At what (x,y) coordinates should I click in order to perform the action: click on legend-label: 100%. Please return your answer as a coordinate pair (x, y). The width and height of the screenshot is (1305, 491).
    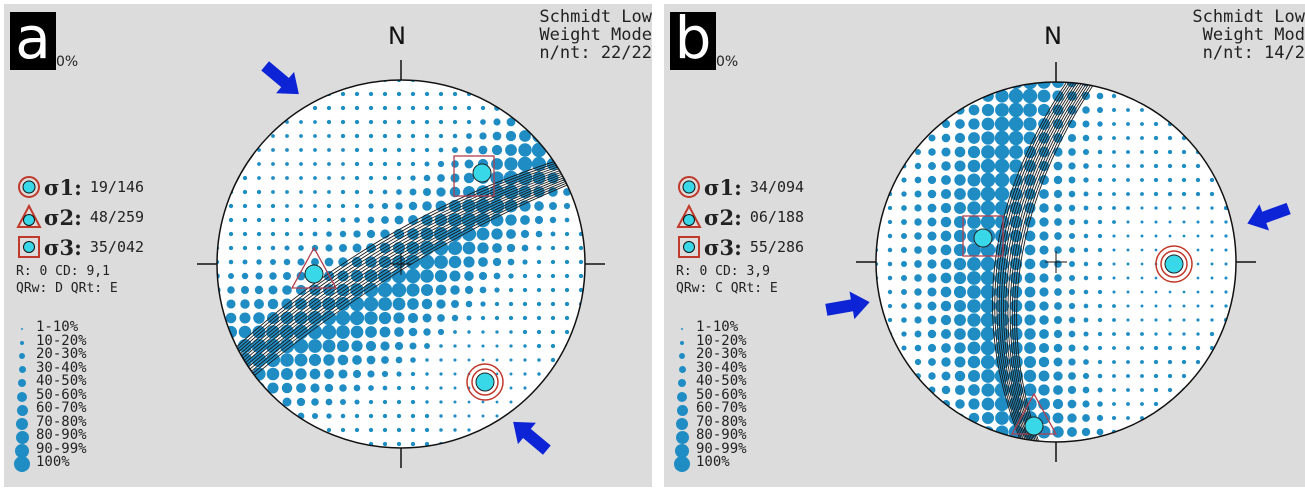
    Looking at the image, I should click on (53, 462).